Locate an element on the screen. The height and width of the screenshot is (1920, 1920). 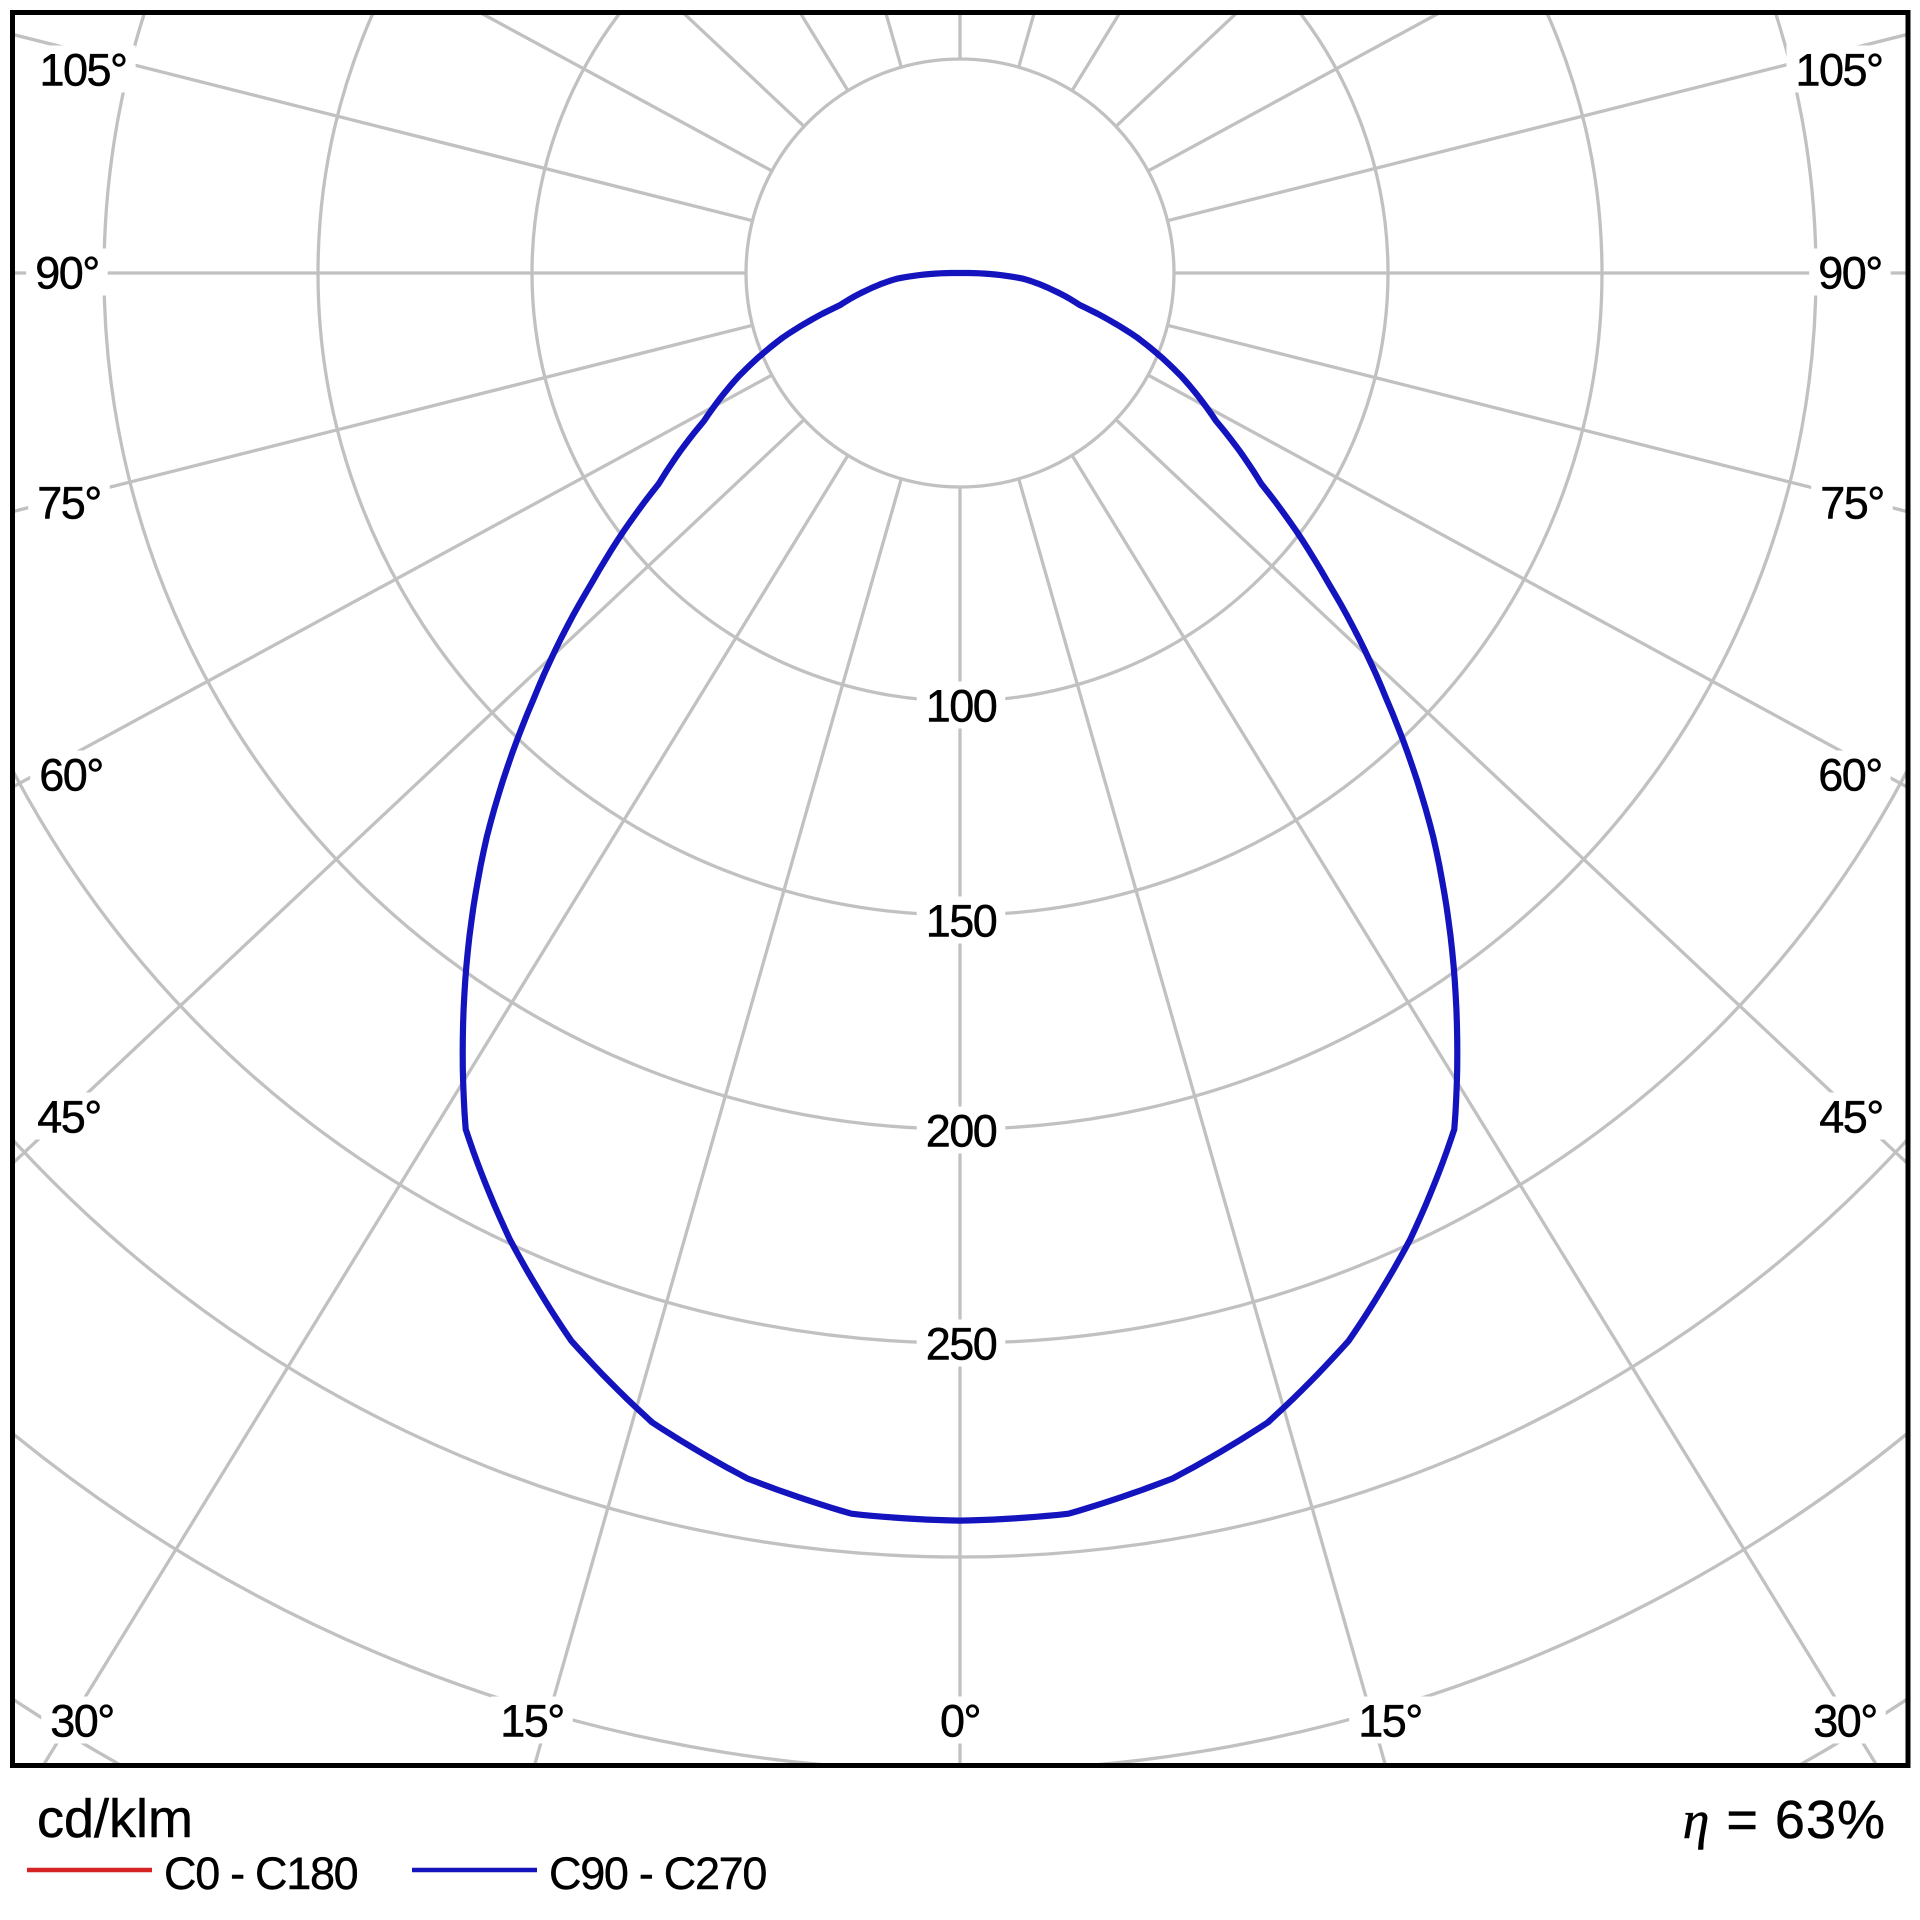
svg-text: C0 - C180 is located at coordinates (261, 1873).